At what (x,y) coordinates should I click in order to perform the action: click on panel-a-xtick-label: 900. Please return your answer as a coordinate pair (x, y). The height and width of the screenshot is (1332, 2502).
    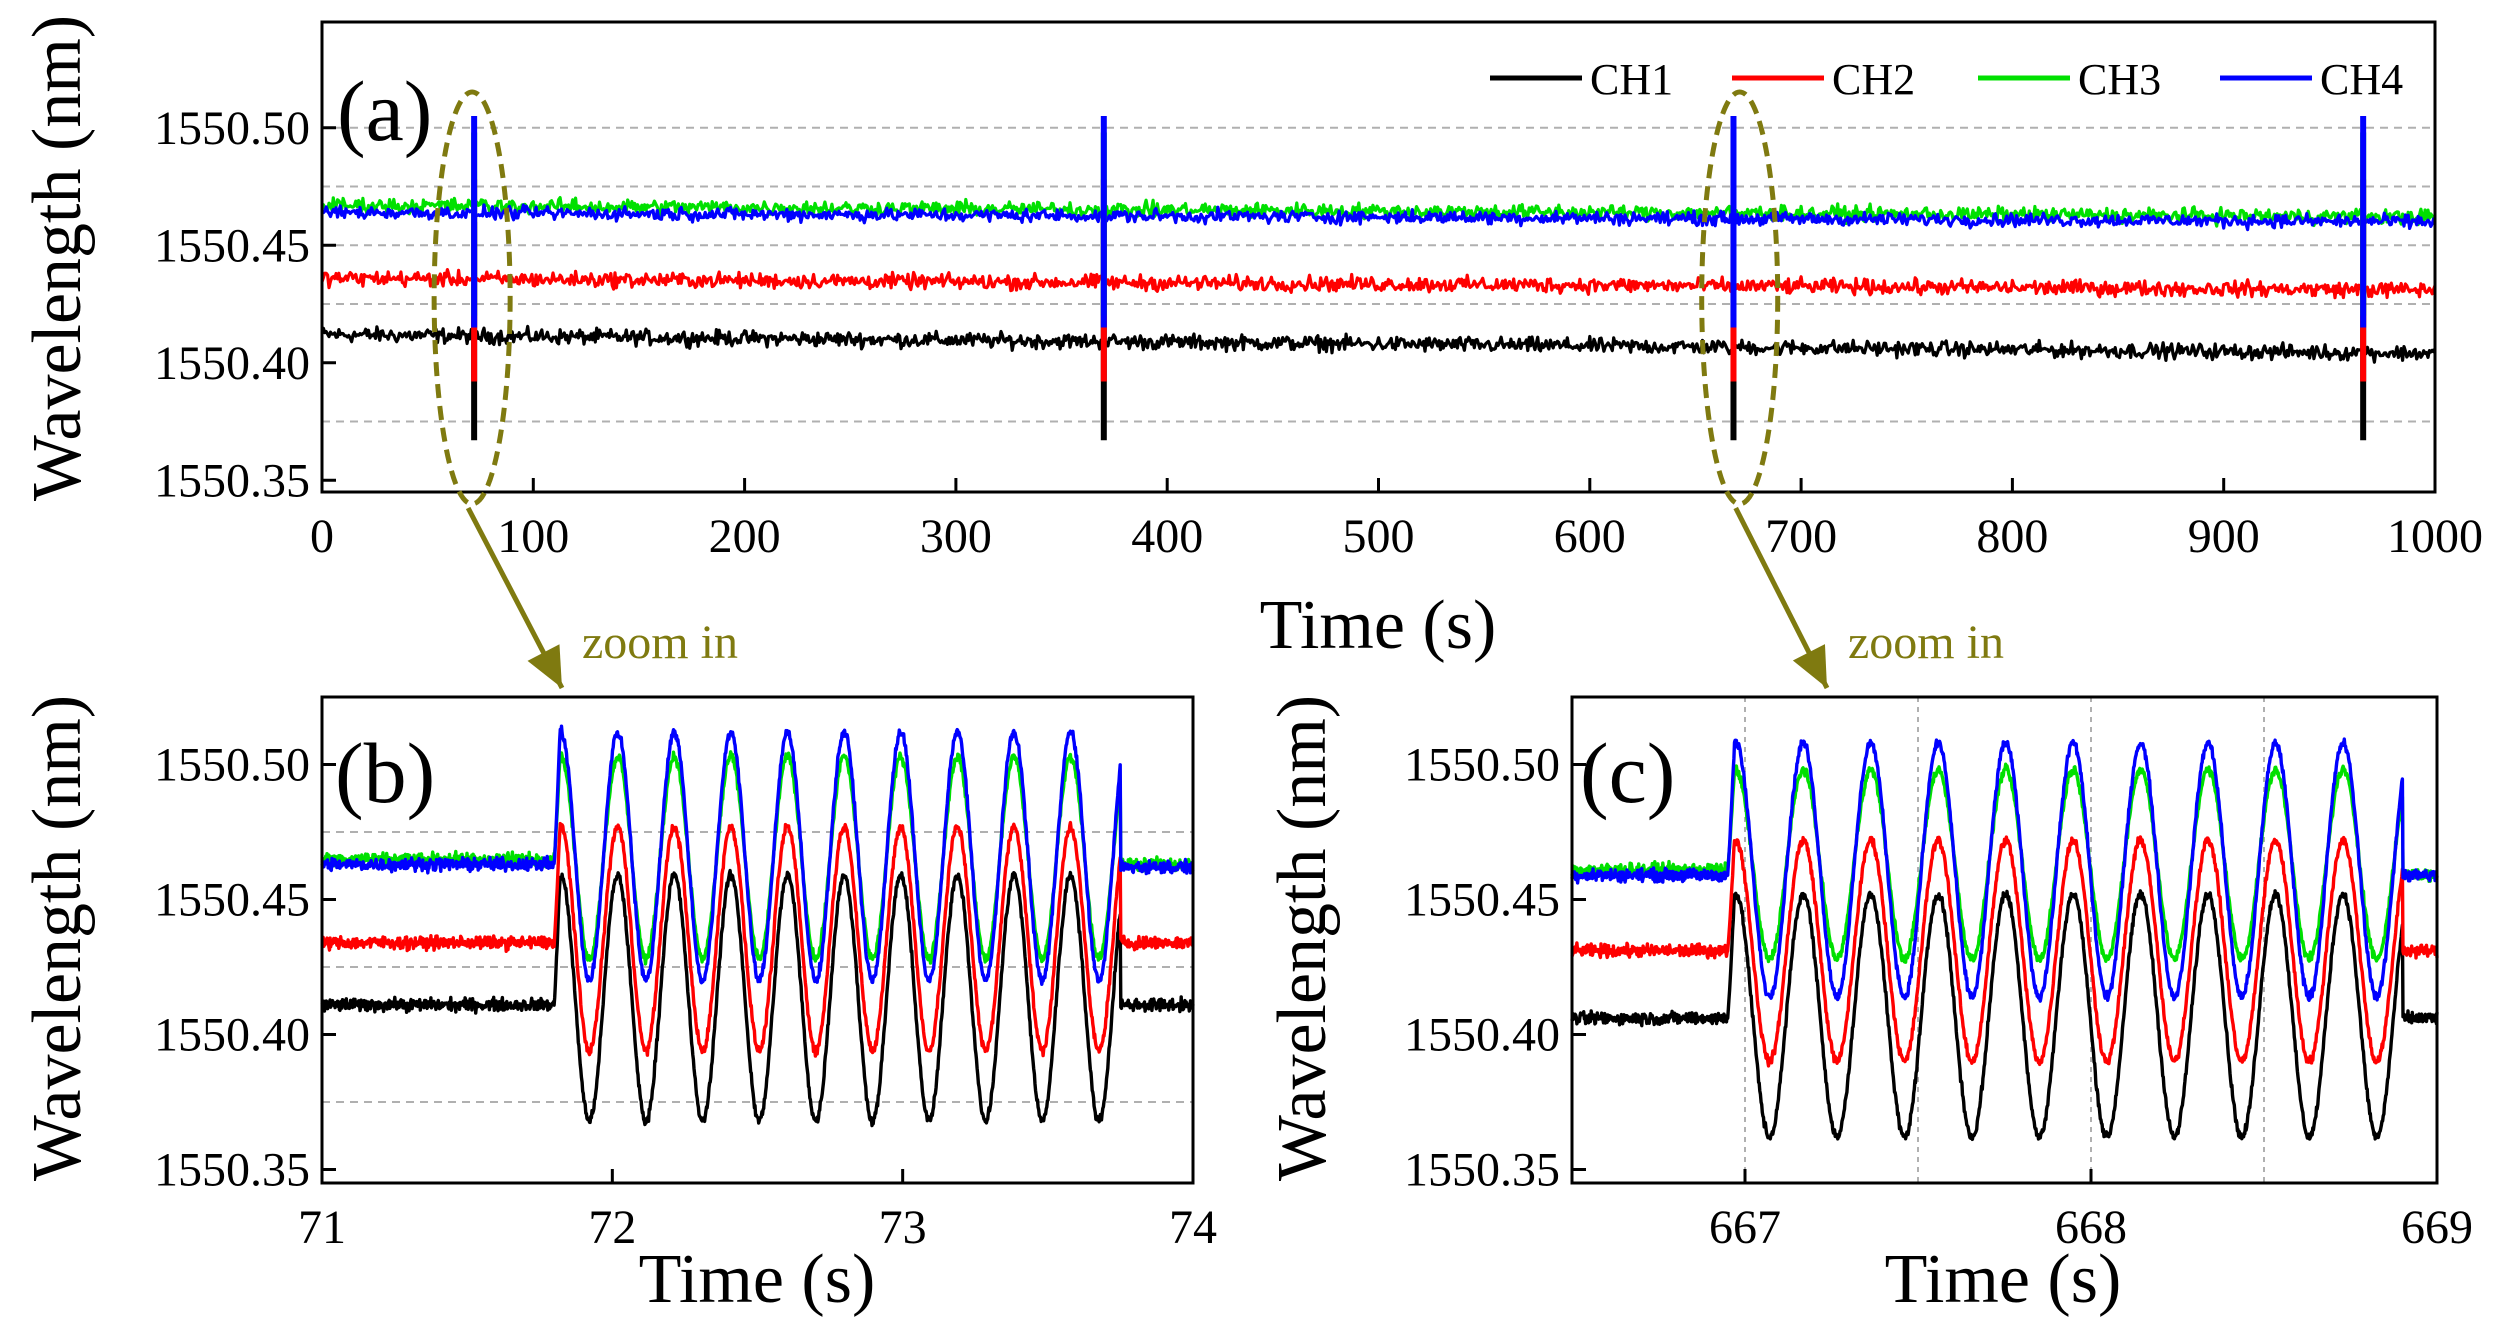
    Looking at the image, I should click on (2224, 536).